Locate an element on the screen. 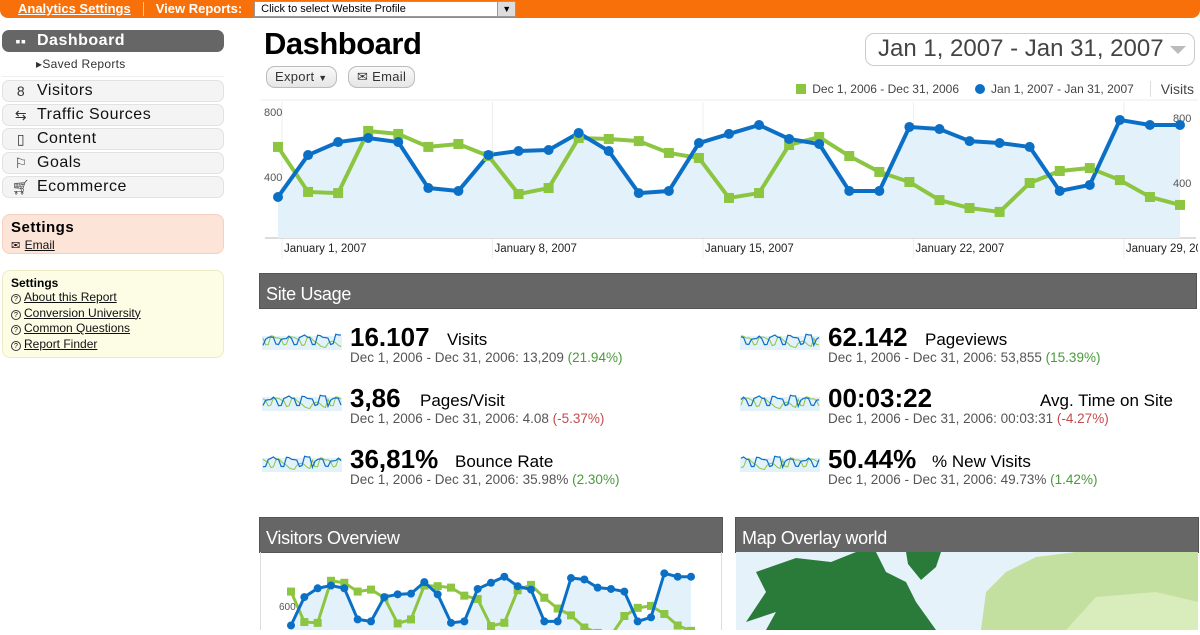  x-tick-label: January 8, 2007 is located at coordinates (535, 249).